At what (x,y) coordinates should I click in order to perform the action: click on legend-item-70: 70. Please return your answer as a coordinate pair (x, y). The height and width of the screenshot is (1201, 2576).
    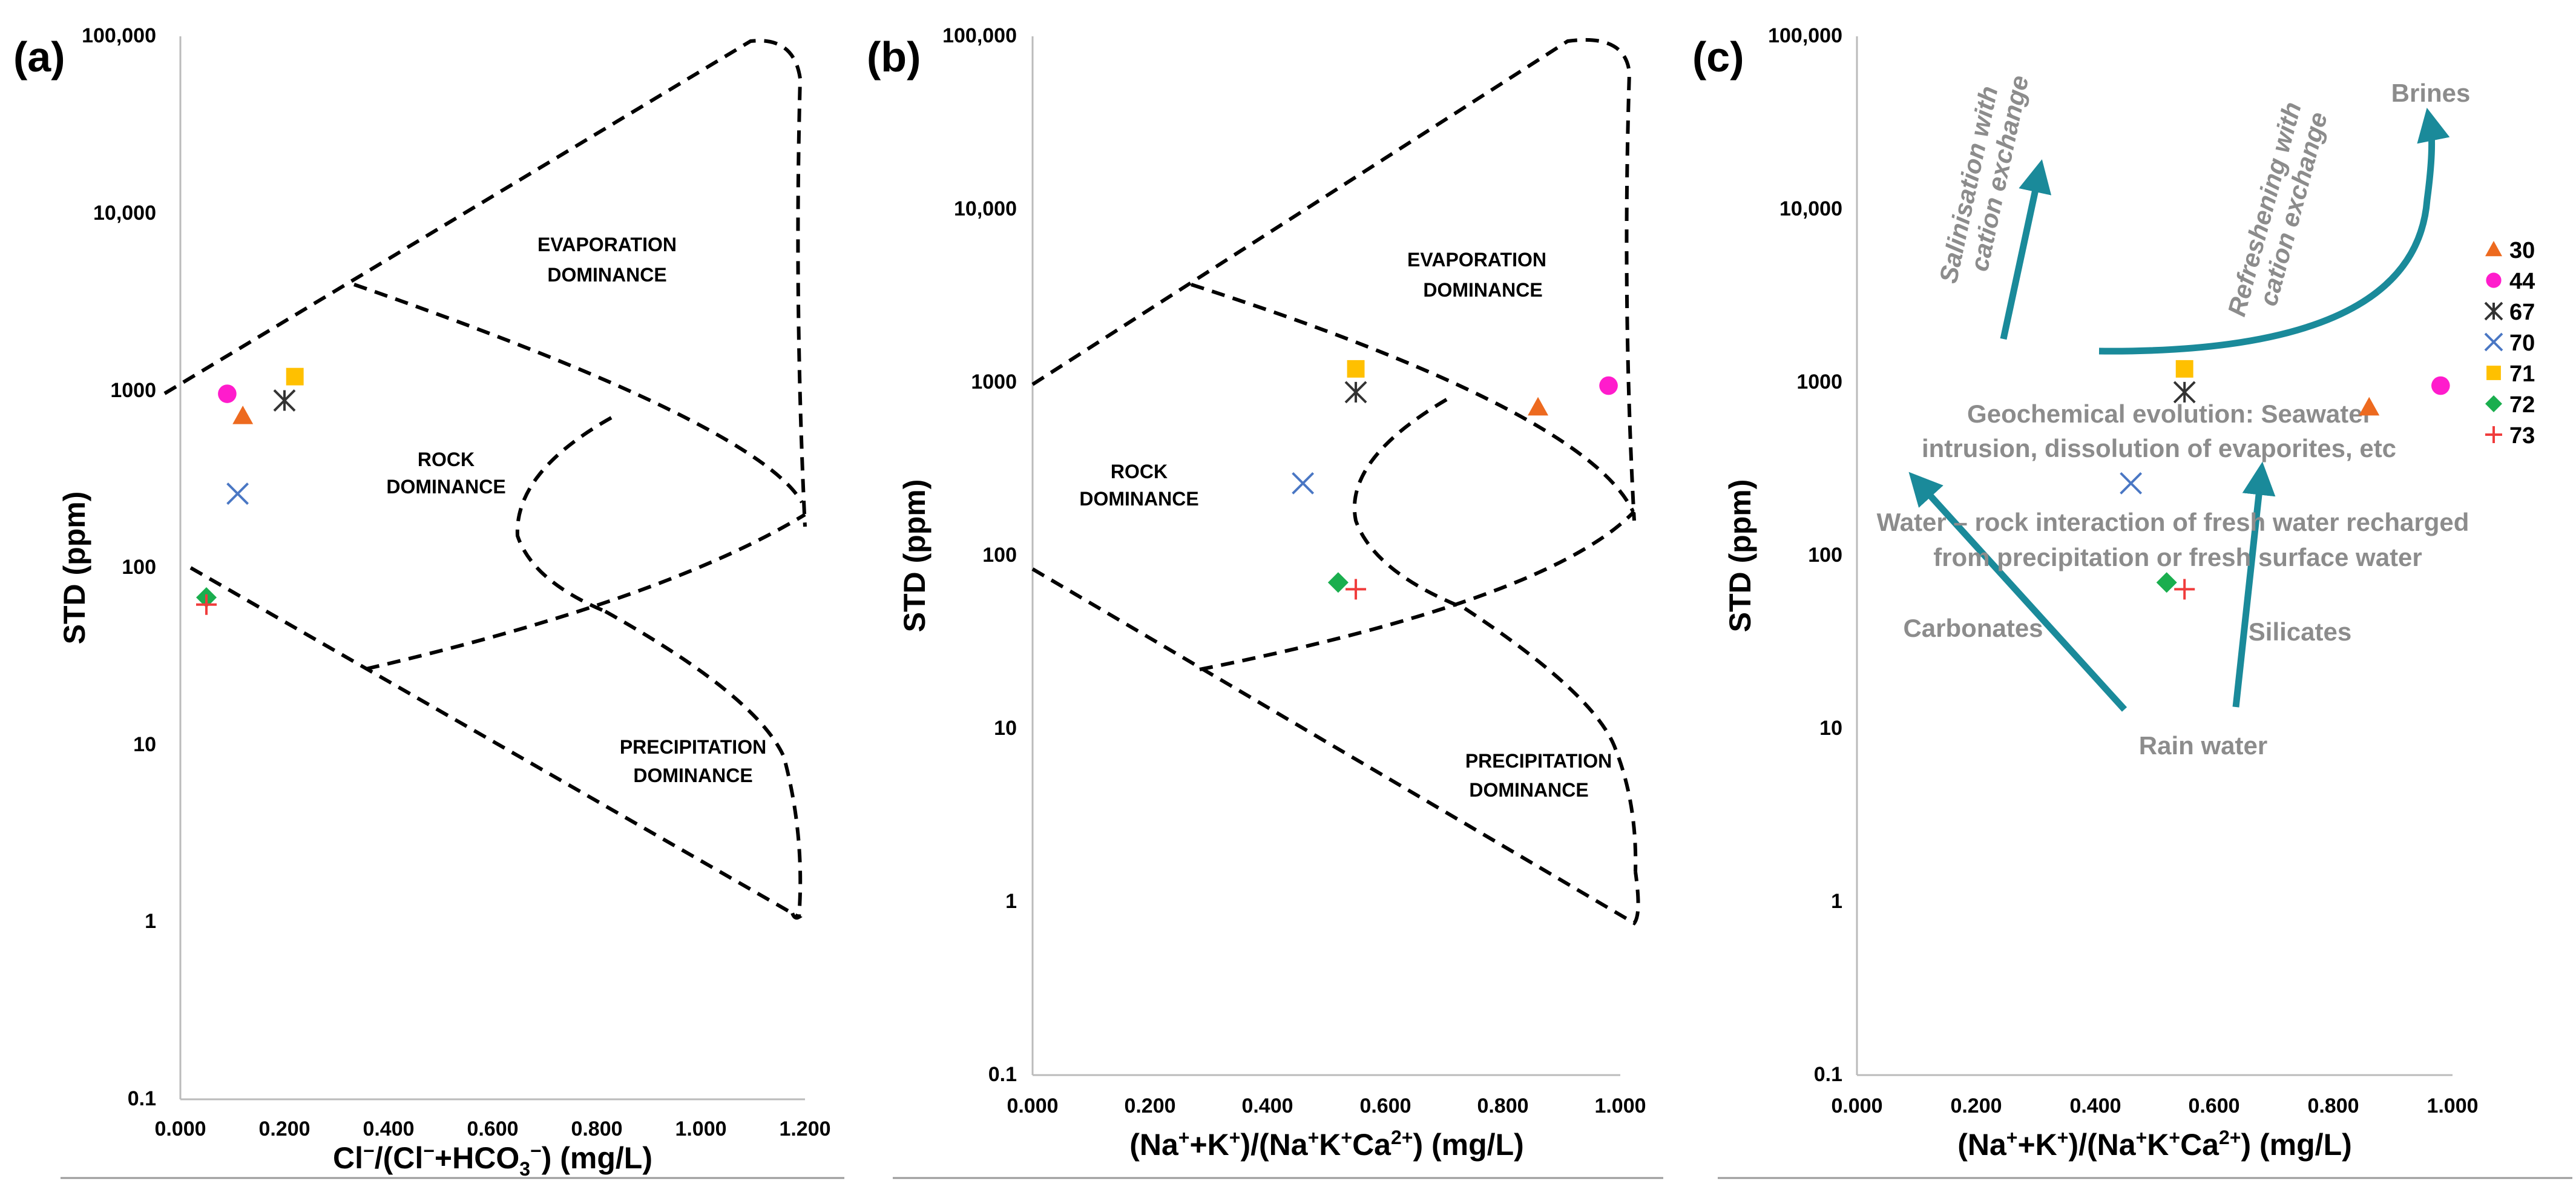
    Looking at the image, I should click on (2509, 344).